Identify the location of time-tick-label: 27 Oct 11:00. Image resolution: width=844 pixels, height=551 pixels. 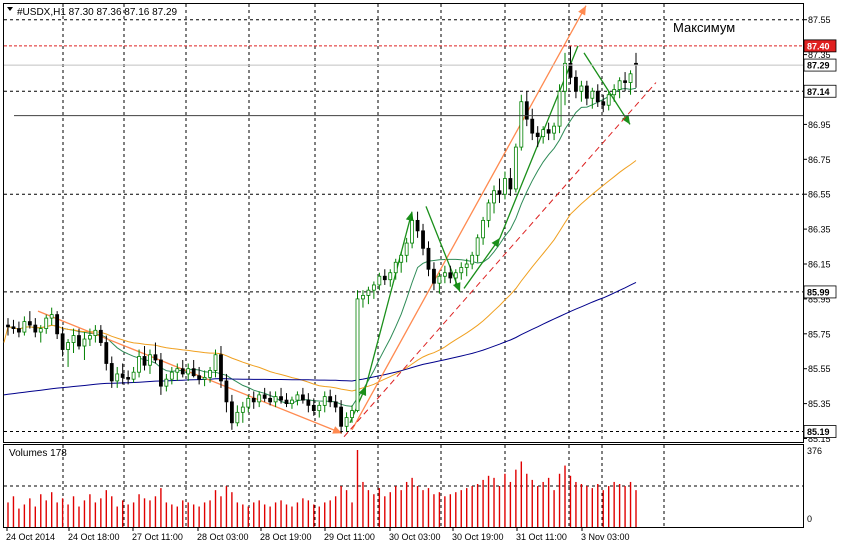
(157, 537).